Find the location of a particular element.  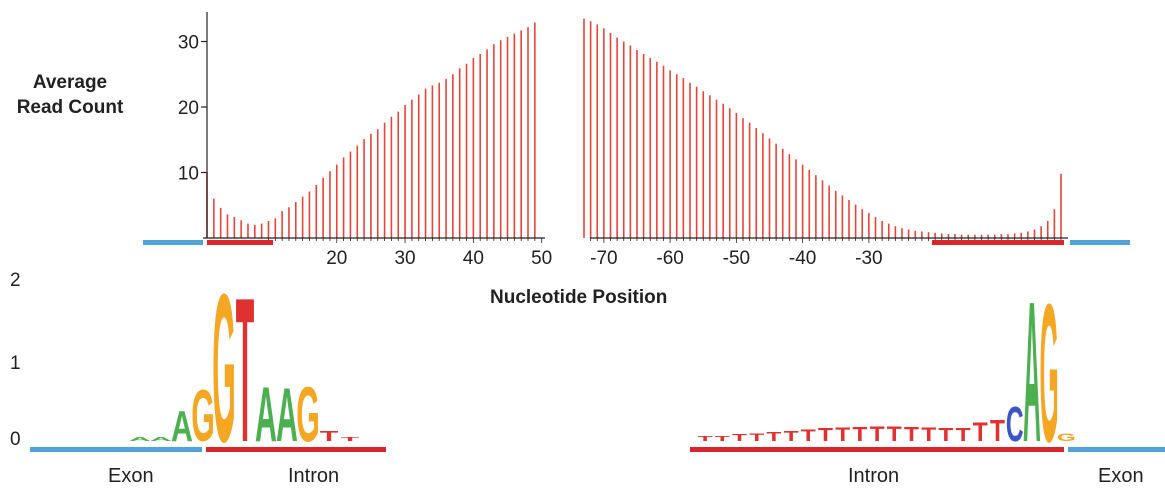

logo-acceptor-letter-6: T is located at coordinates (792, 436).